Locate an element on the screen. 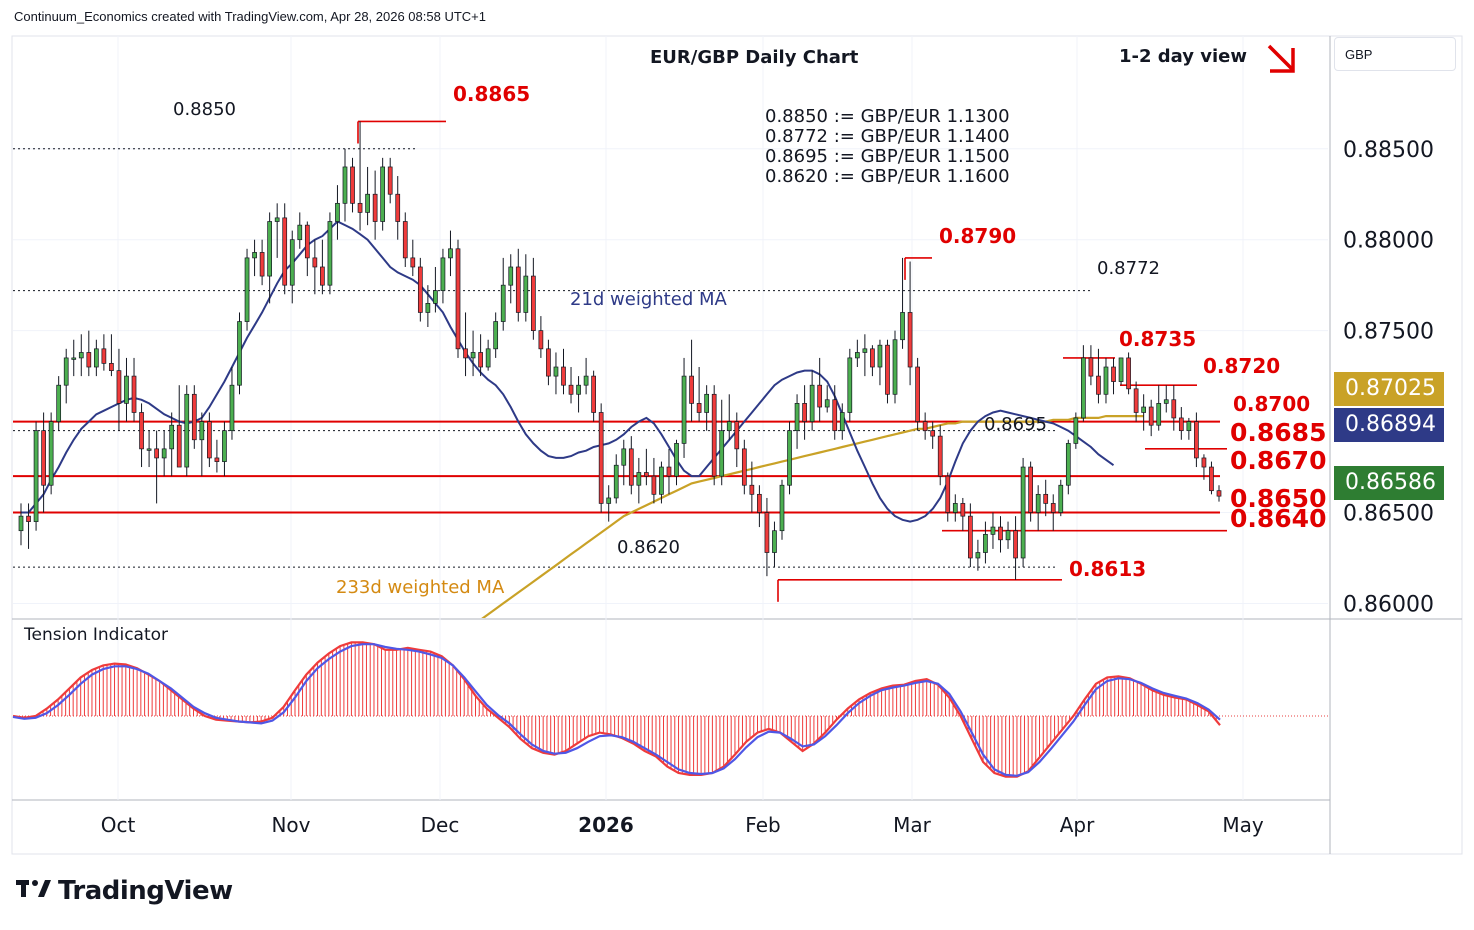  tradingview-logo: TradingView is located at coordinates (124, 891).